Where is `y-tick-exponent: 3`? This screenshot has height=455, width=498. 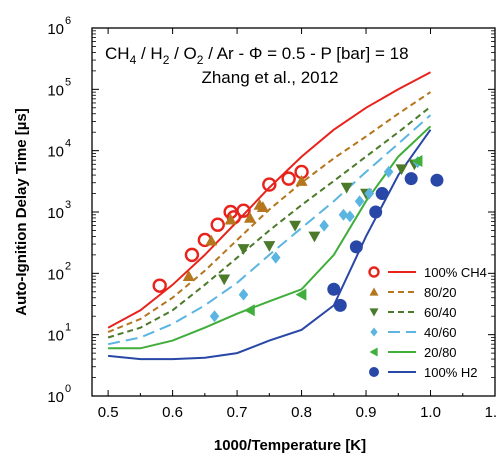 y-tick-exponent: 3 is located at coordinates (68, 205).